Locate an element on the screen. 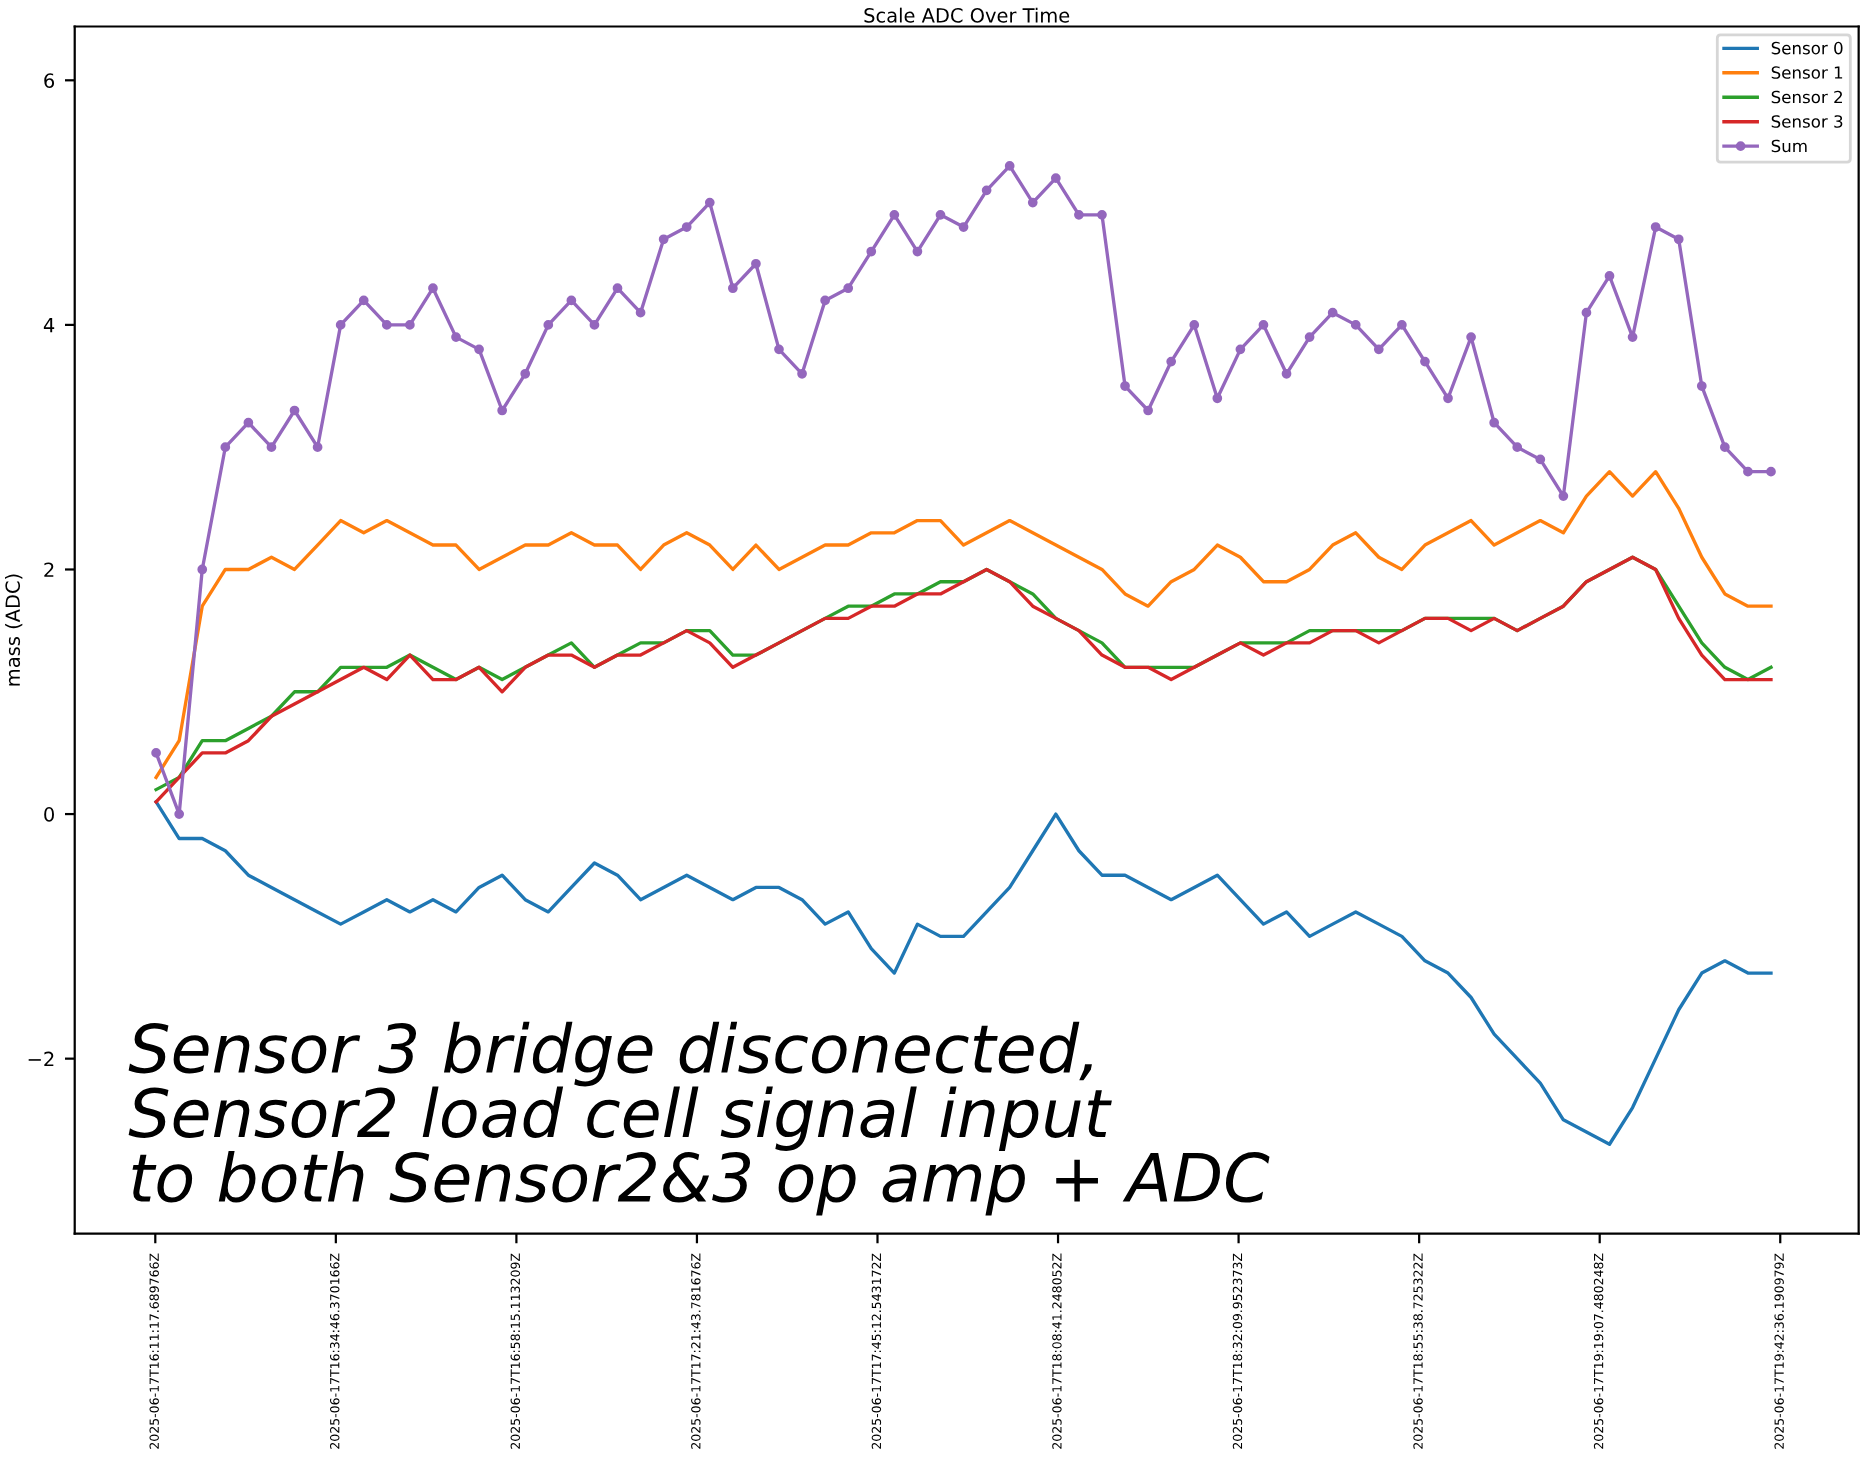  annotation: Sensor 3 bridge disconected, Sensor2 load cell signal input to both Sensor2&3 op amp + ADC is located at coordinates (699, 1118).